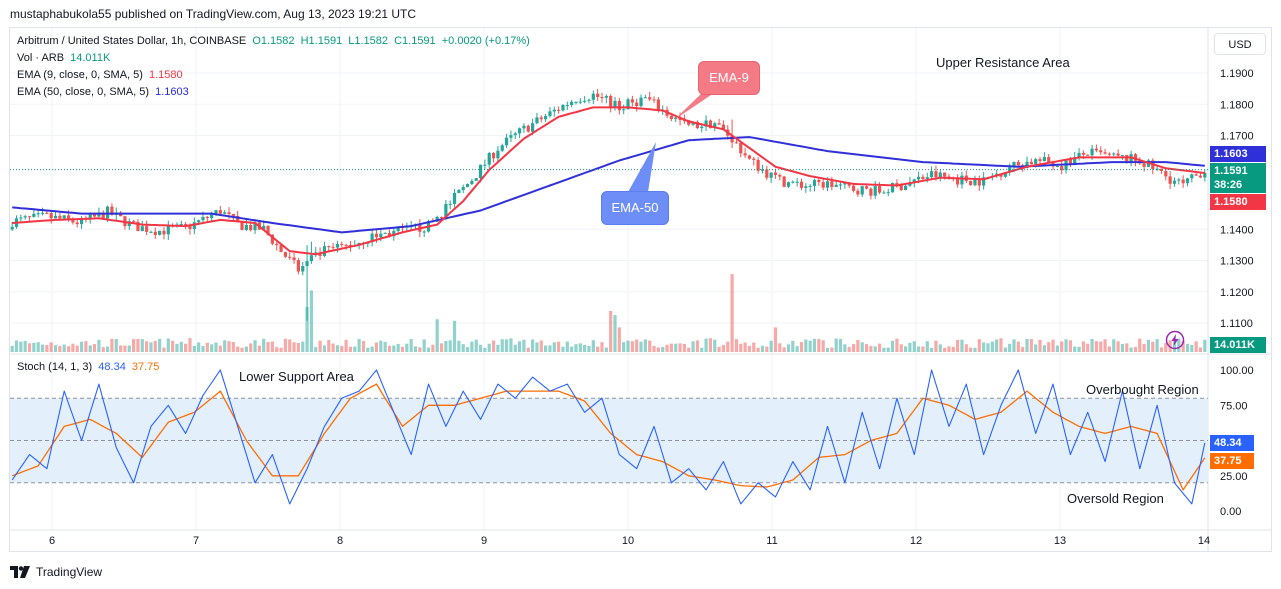 The image size is (1281, 589). What do you see at coordinates (172, 92) in the screenshot?
I see `ema50-value: 1.1603` at bounding box center [172, 92].